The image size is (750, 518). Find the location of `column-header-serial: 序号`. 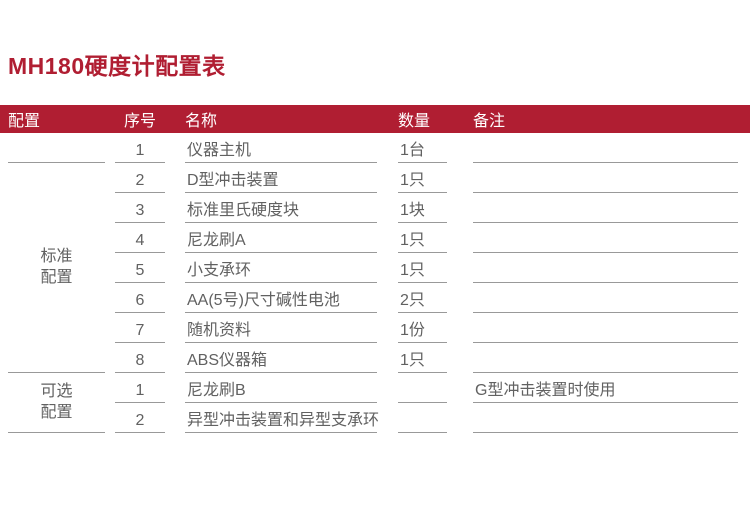

column-header-serial: 序号 is located at coordinates (139, 121).